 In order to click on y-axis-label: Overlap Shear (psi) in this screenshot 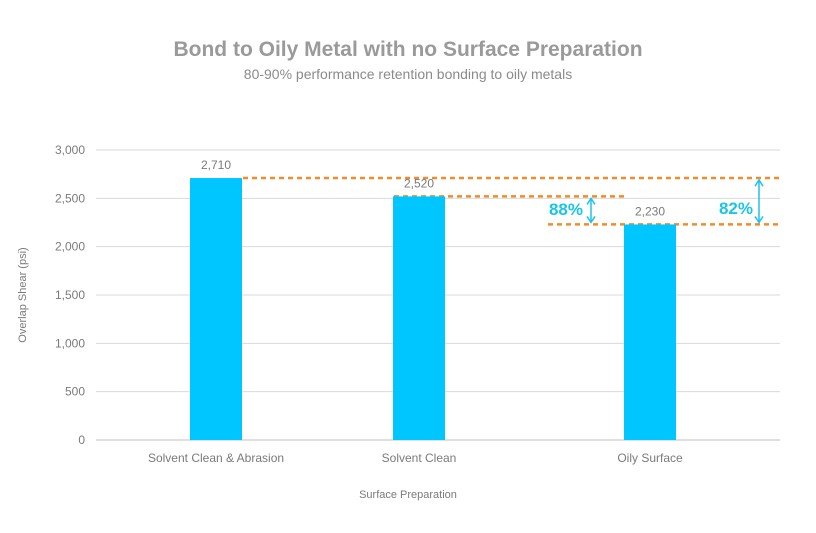, I will do `click(23, 294)`.